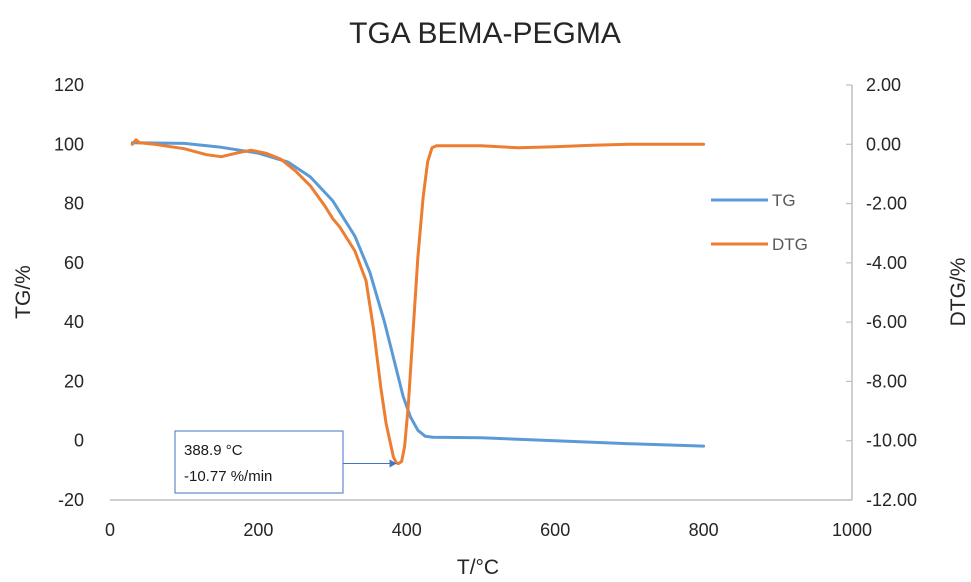 This screenshot has height=582, width=971. What do you see at coordinates (488, 530) in the screenshot?
I see `x-tick-labels: 0 200 400 600 800 1000` at bounding box center [488, 530].